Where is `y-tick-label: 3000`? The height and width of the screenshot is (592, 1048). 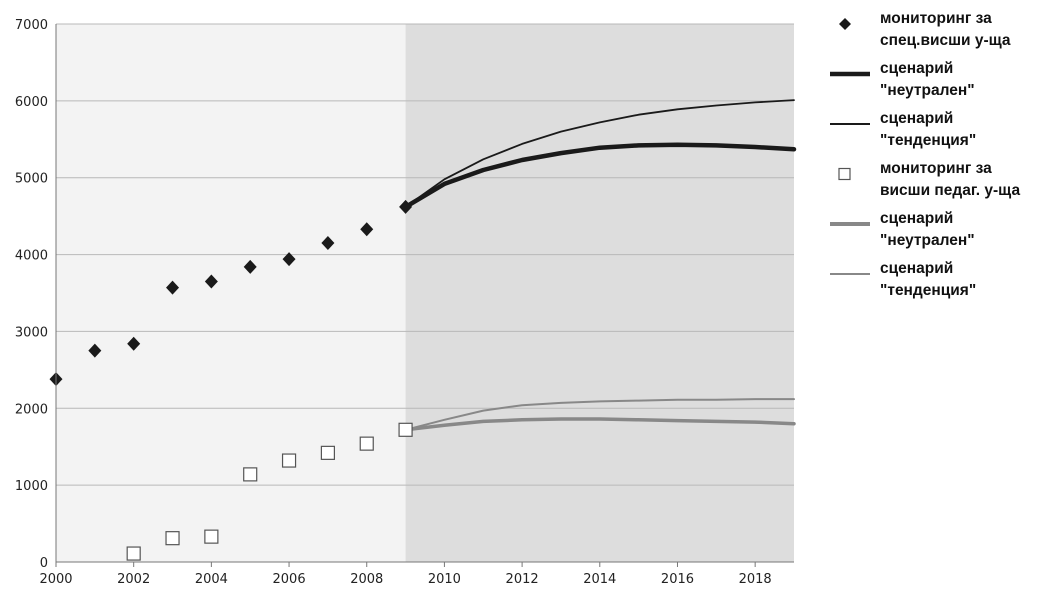 y-tick-label: 3000 is located at coordinates (31, 332).